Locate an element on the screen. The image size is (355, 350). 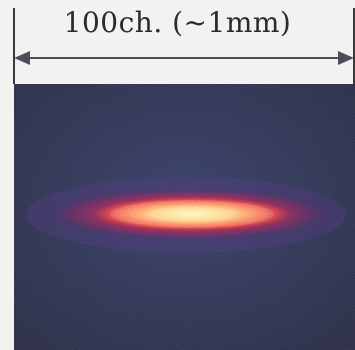
beam-speckle is located at coordinates (192, 214).